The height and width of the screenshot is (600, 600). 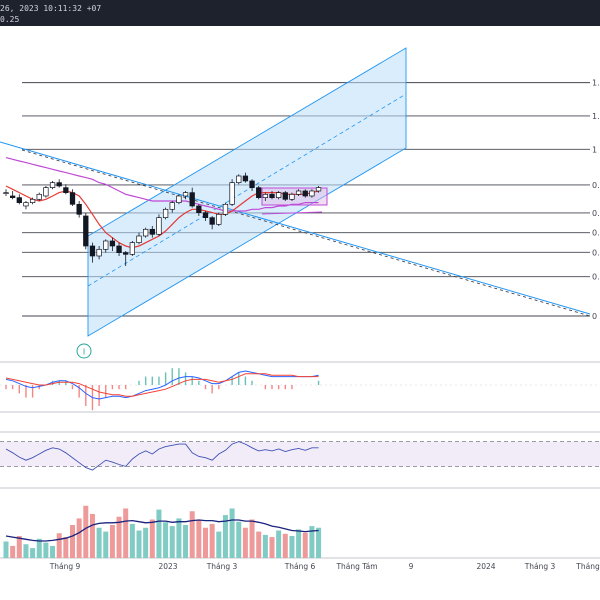 I want to click on fib-level-label: 1.4, so click(x=596, y=83).